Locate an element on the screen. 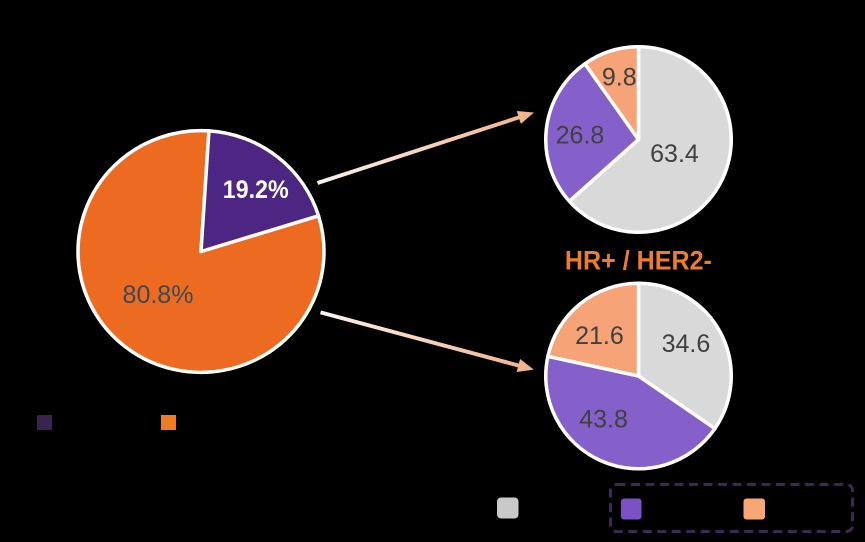 The height and width of the screenshot is (542, 865). svg-text: 9.8 is located at coordinates (619, 77).